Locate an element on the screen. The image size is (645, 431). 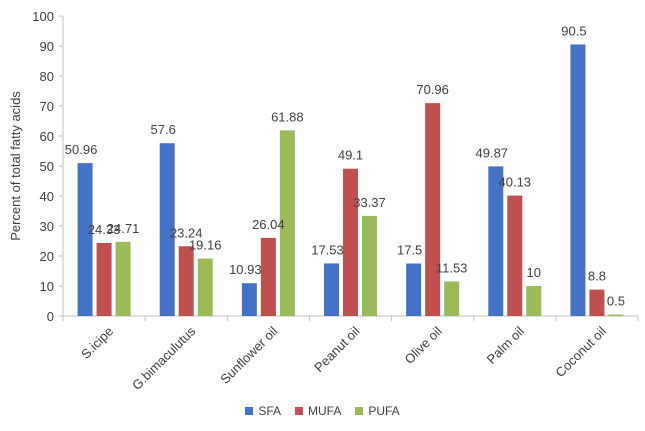
y-tick-label: 20 is located at coordinates (47, 256).